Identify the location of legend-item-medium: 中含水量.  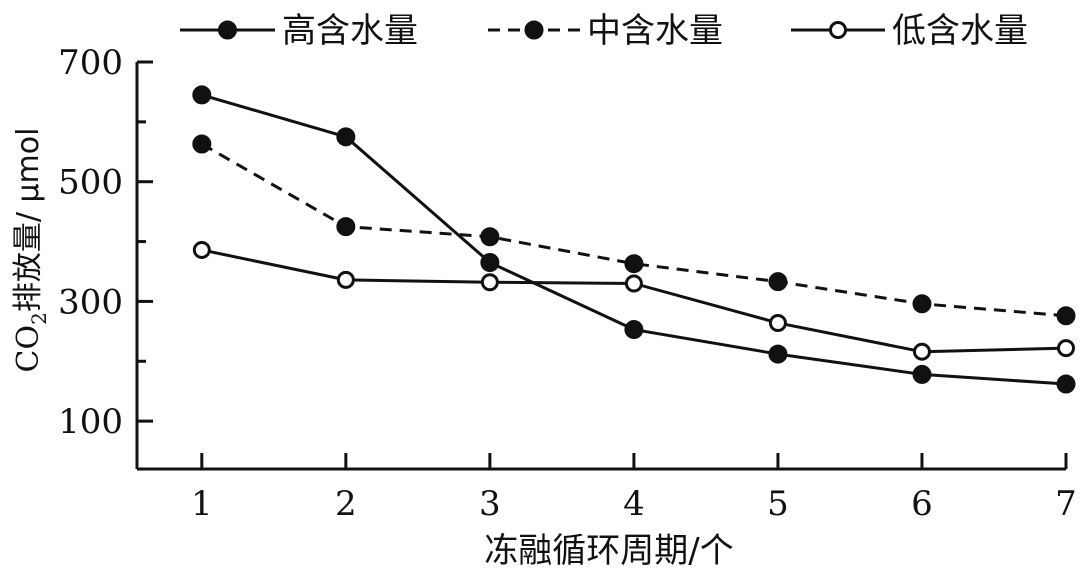
(605, 31).